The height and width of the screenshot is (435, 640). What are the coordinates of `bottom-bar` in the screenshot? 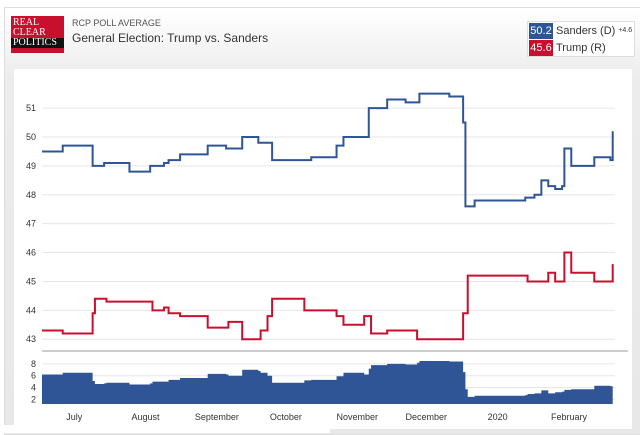 It's located at (165, 429).